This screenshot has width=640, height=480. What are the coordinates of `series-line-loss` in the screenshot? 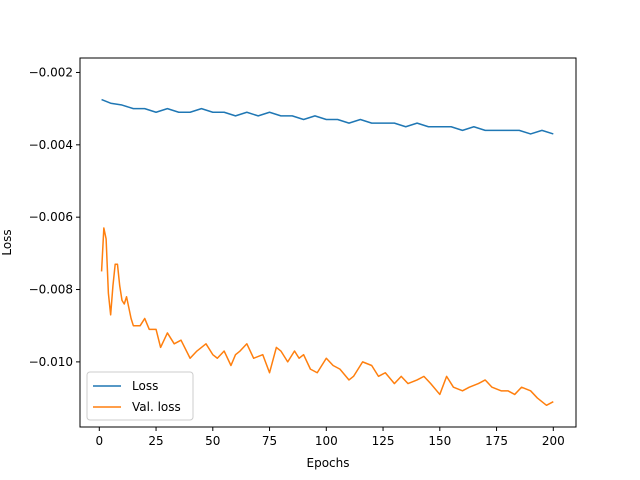 It's located at (327, 116).